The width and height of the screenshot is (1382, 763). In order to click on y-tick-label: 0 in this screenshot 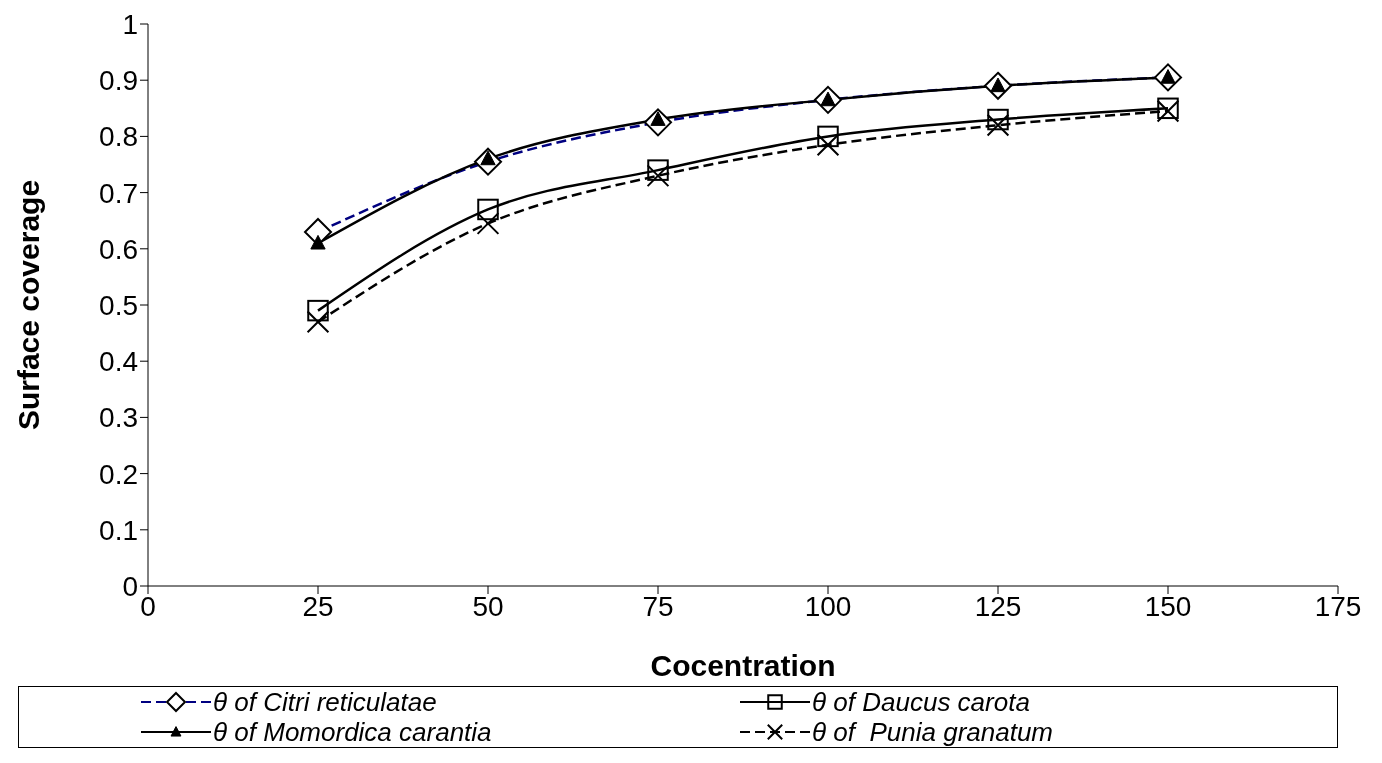, I will do `click(130, 586)`.